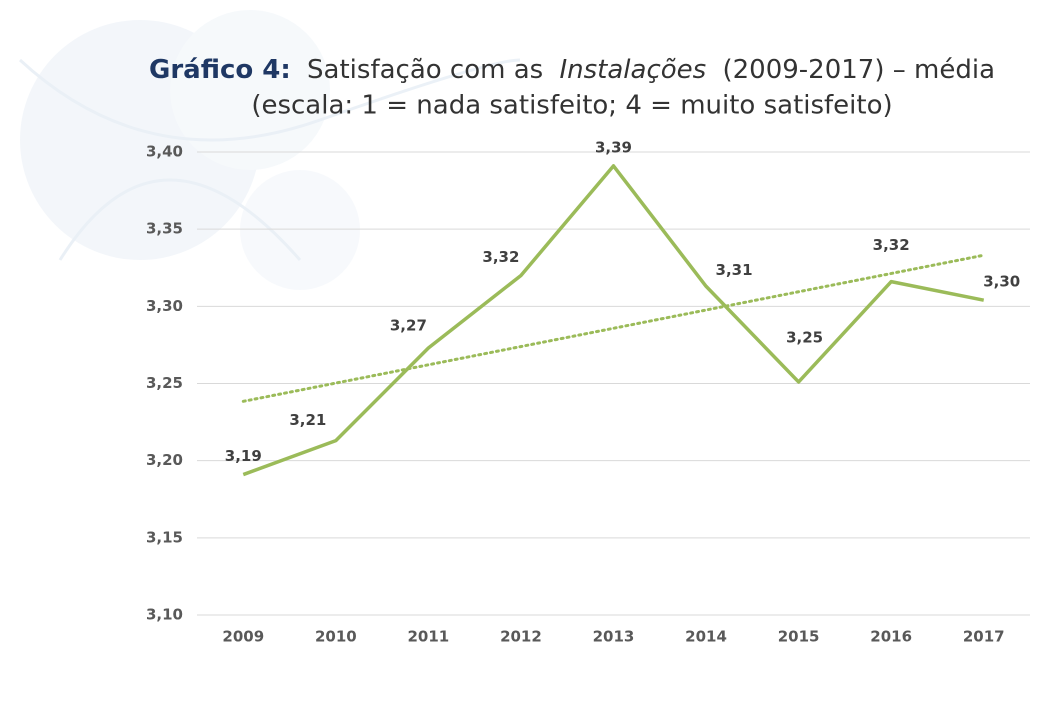 The width and height of the screenshot is (1056, 704). What do you see at coordinates (164, 152) in the screenshot?
I see `y-tick-label: 3,40` at bounding box center [164, 152].